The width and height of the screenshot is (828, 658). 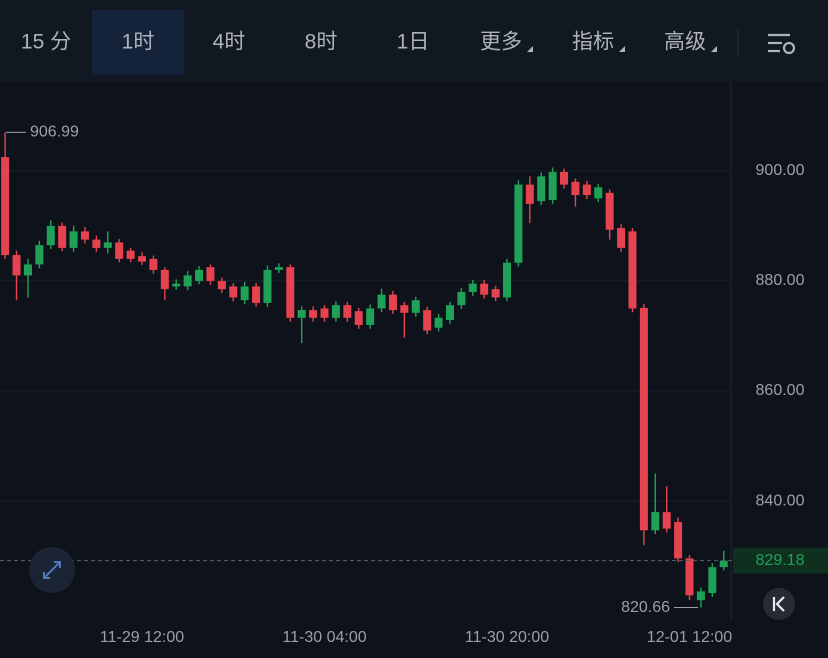 What do you see at coordinates (229, 42) in the screenshot?
I see `tab: 4时` at bounding box center [229, 42].